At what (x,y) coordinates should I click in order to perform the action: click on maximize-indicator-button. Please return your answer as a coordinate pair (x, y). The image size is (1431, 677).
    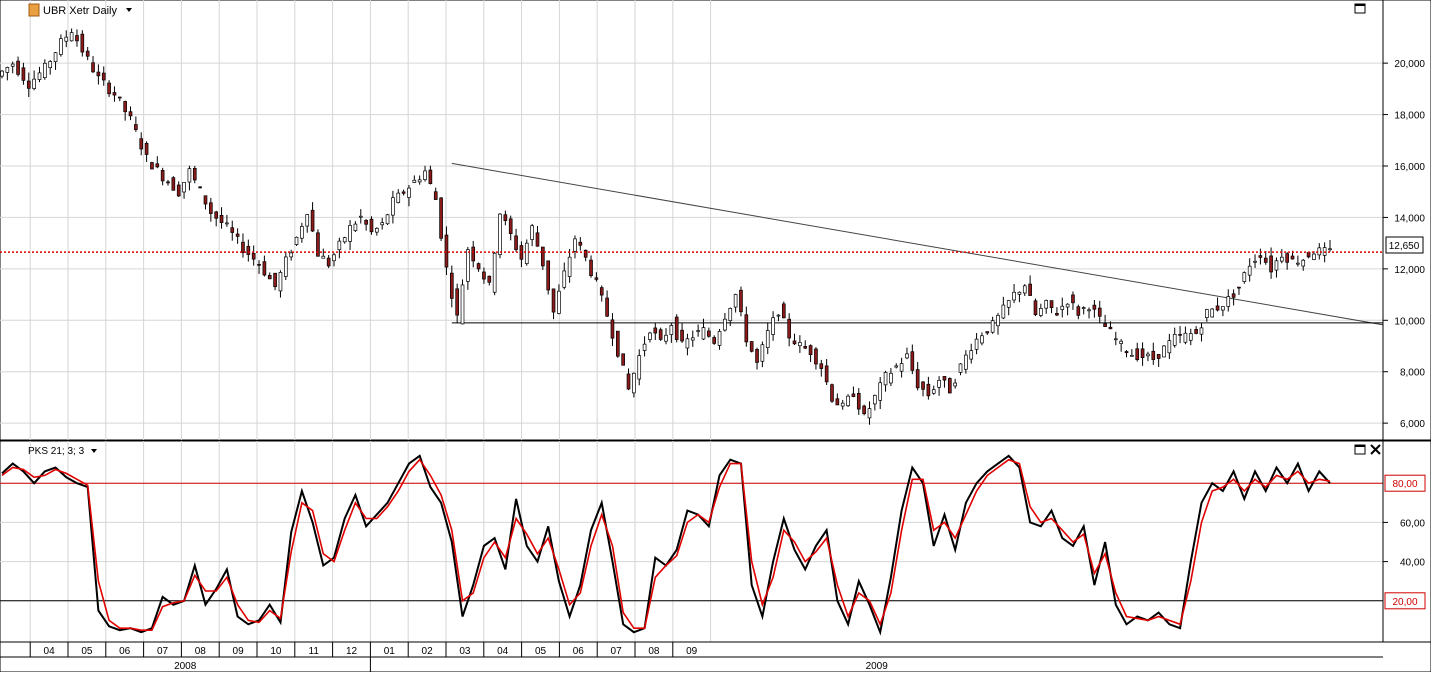
    Looking at the image, I should click on (1360, 449).